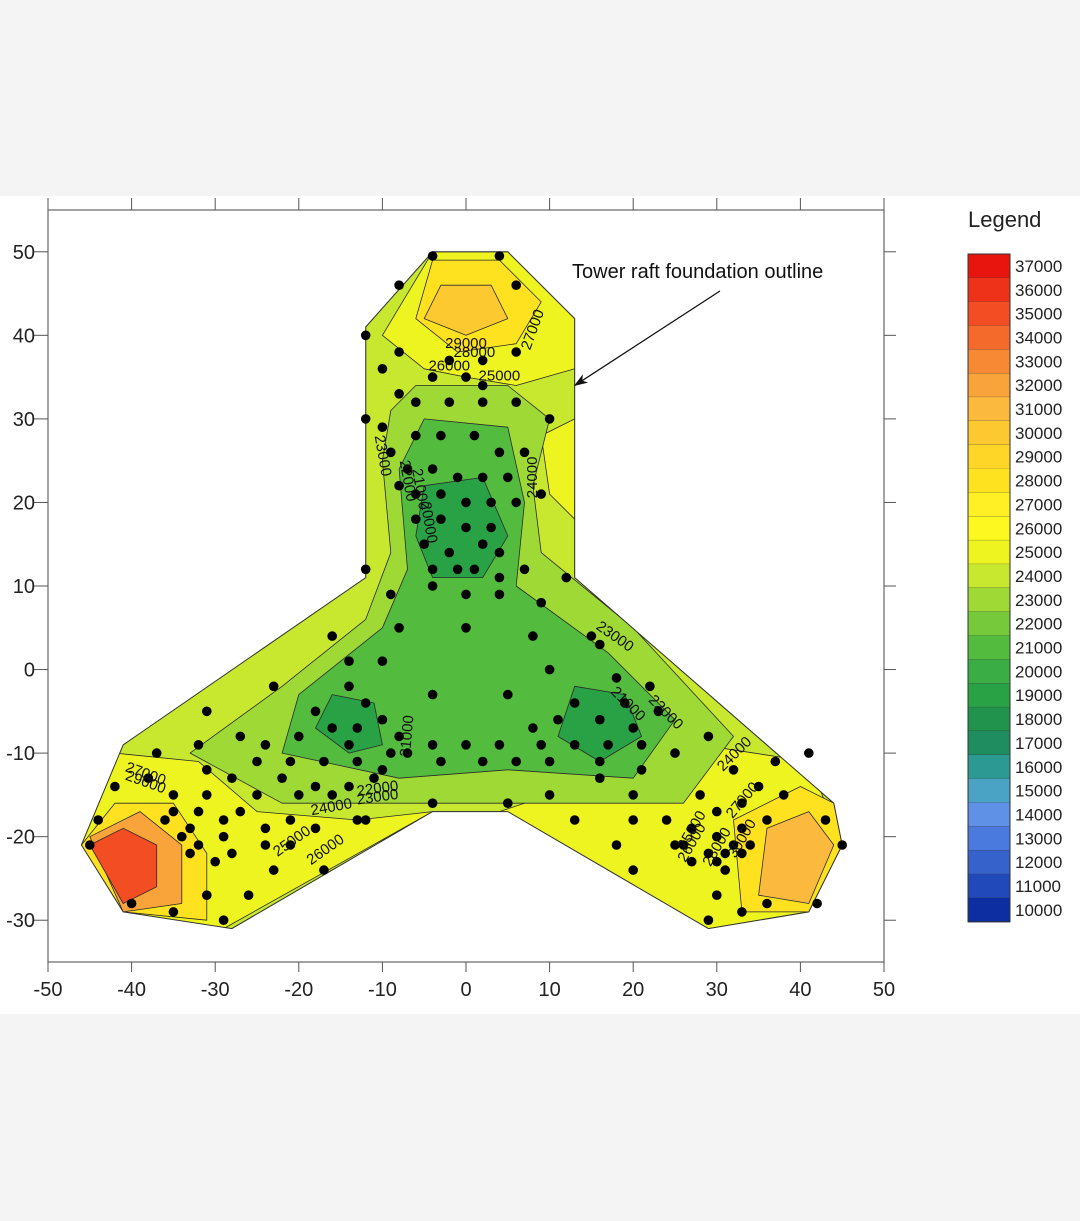  Describe the element at coordinates (383, 456) in the screenshot. I see `contour-label: 23000` at that location.